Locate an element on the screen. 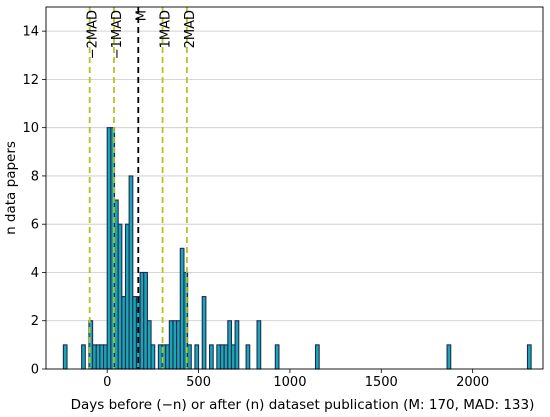 The image size is (550, 417). y-tick-label: 6 is located at coordinates (35, 225).